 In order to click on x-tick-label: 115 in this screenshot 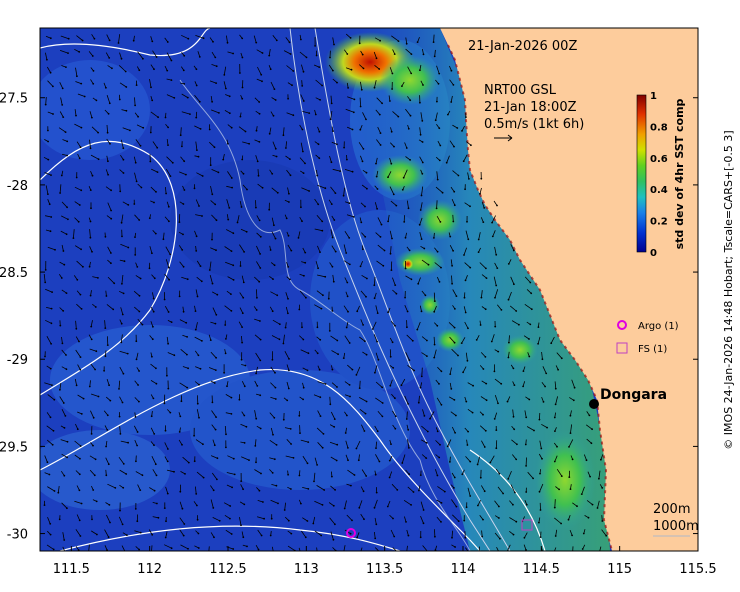, I will do `click(619, 569)`.